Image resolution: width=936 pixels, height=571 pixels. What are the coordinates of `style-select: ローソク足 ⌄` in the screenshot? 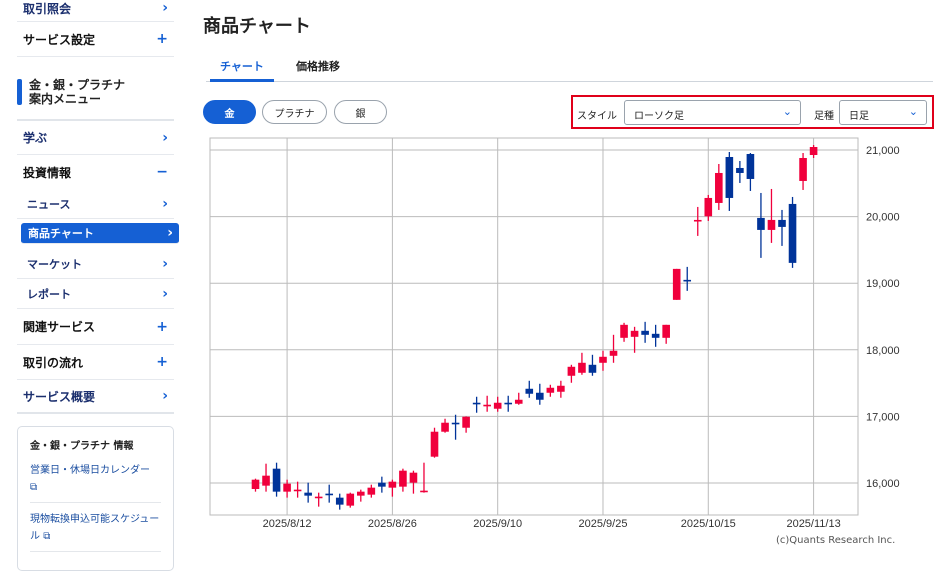 It's located at (712, 112).